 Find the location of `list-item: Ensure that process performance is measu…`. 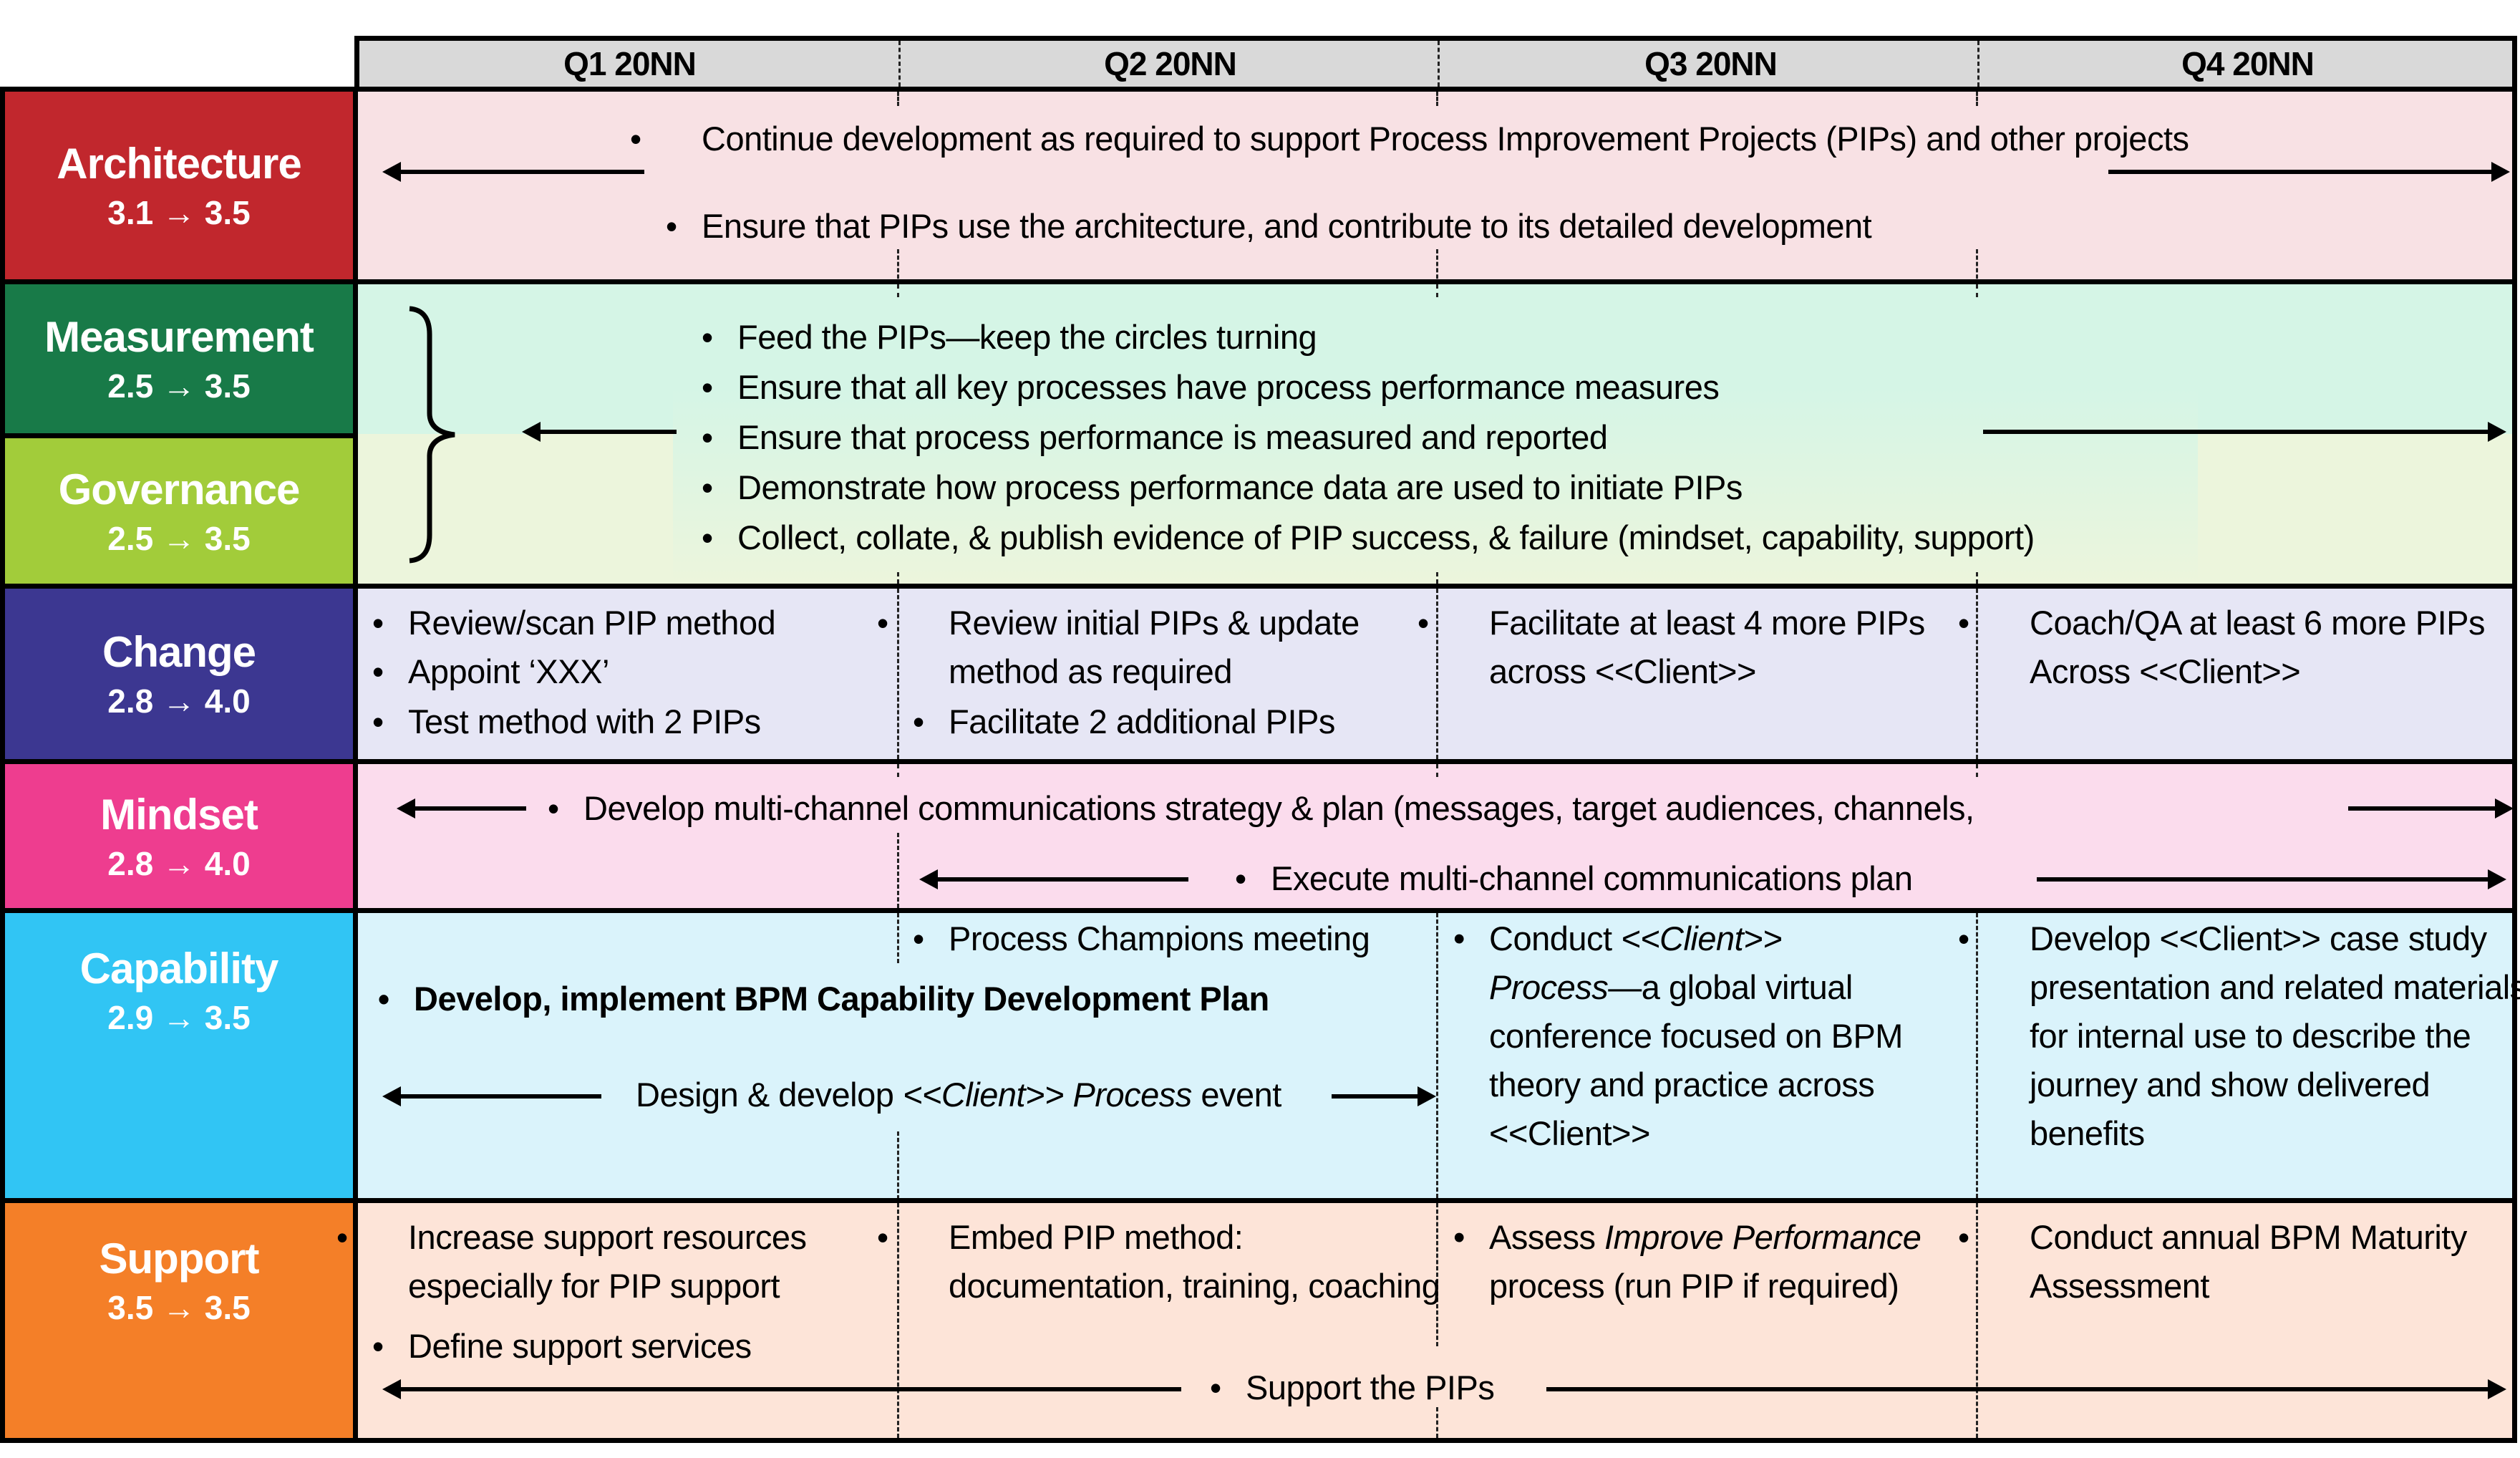

list-item: Ensure that process performance is measu… is located at coordinates (1155, 437).